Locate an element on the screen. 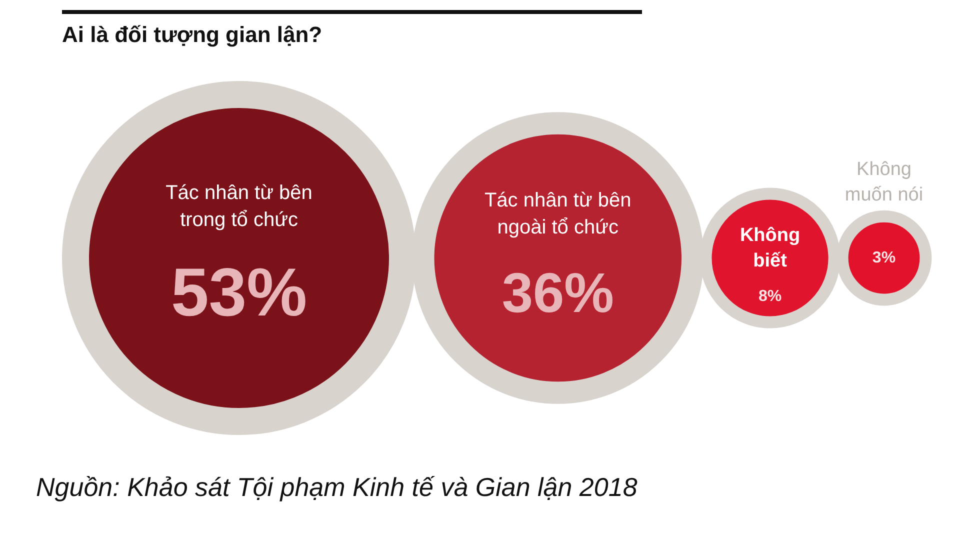 The width and height of the screenshot is (960, 559). data-label: 36% is located at coordinates (558, 292).